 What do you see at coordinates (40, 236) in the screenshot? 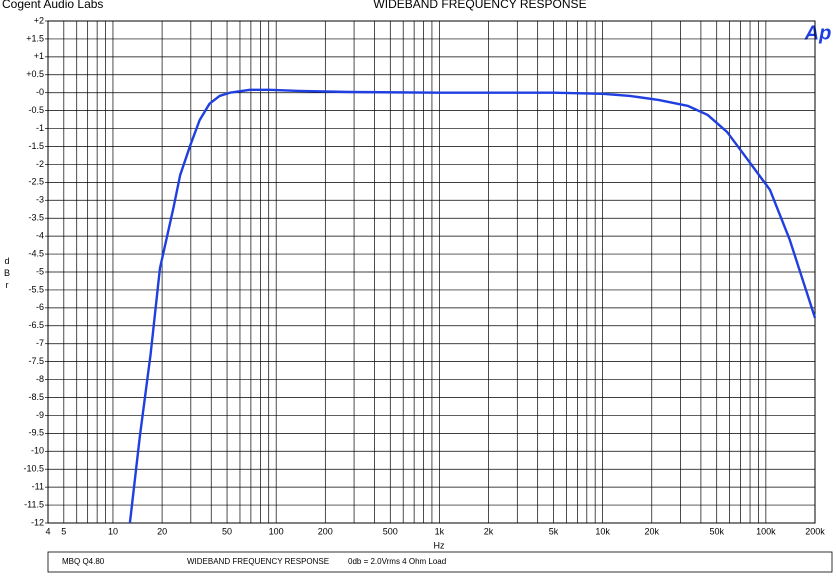
I see `y-tick-label: -4` at bounding box center [40, 236].